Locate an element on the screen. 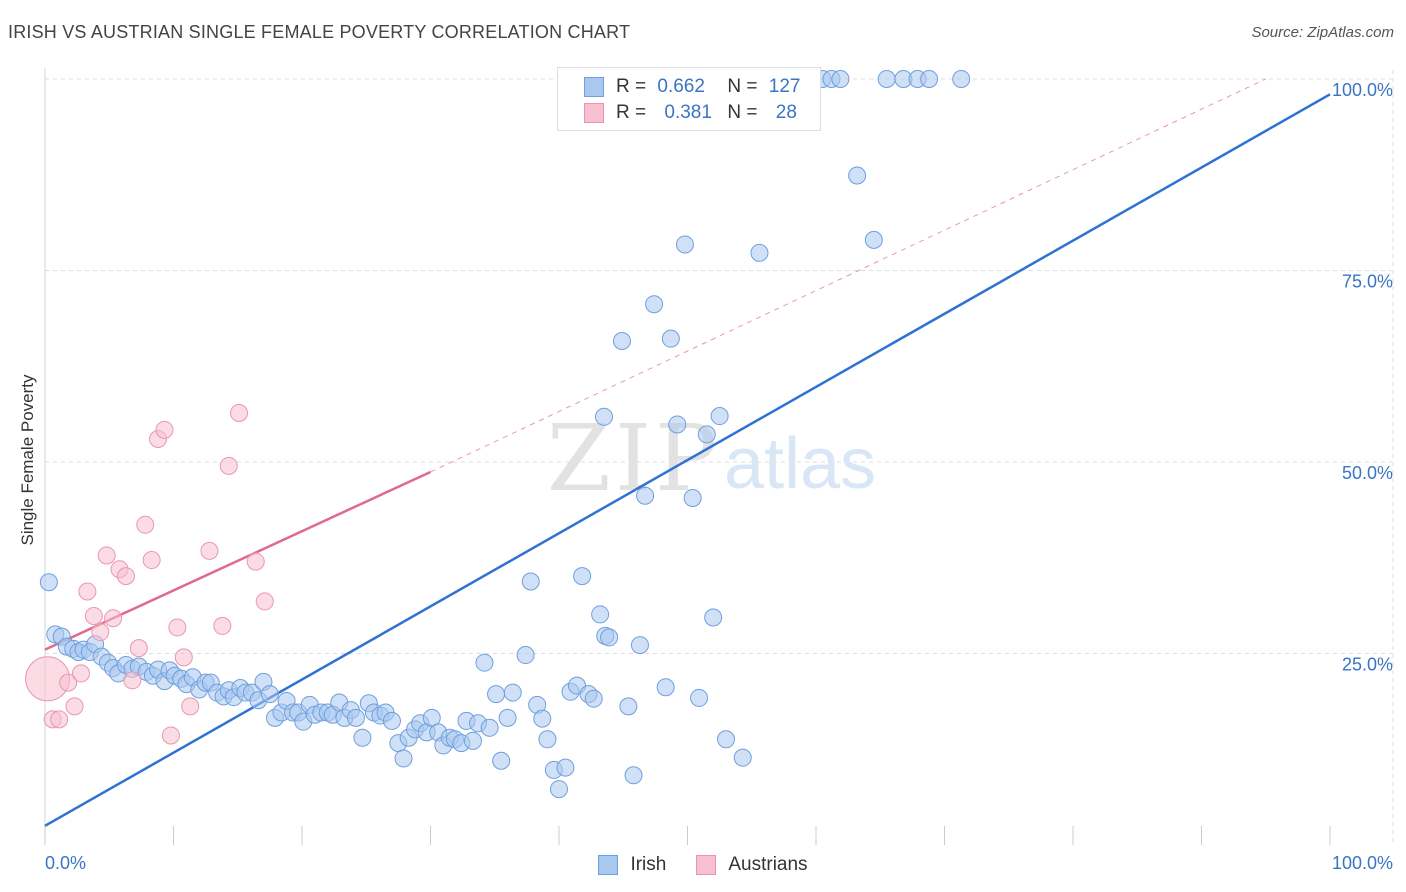 This screenshot has width=1406, height=892. x-tick-label: 0.0% is located at coordinates (65, 863).